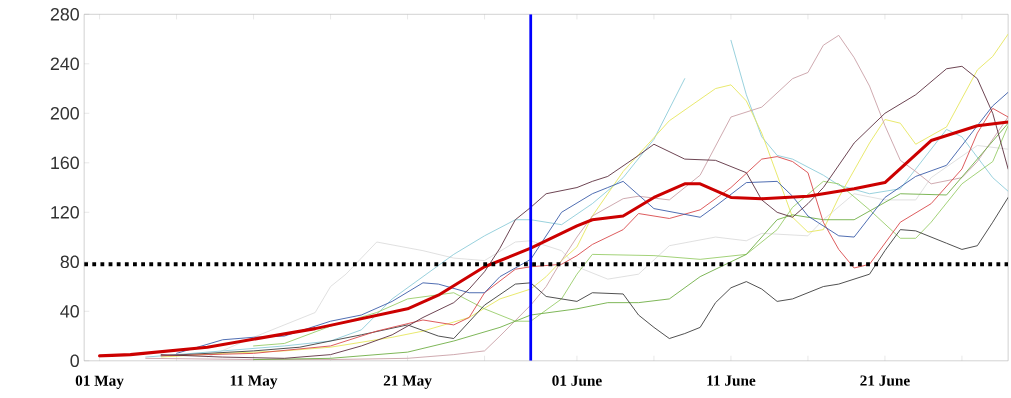  I want to click on x-tick-label: 21 May, so click(407, 382).